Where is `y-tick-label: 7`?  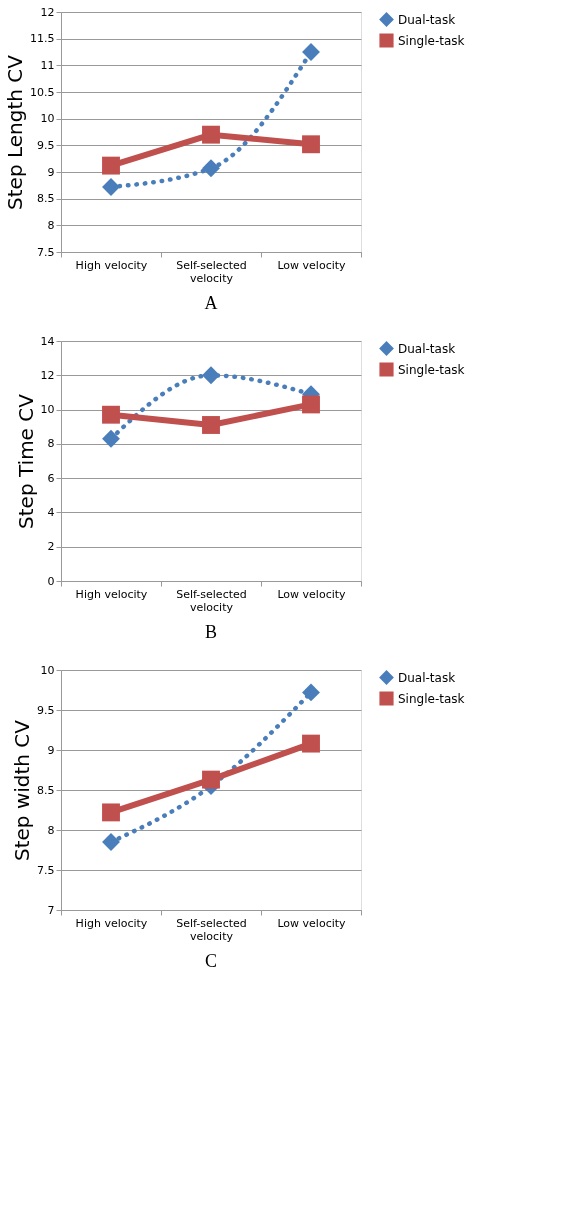
y-tick-label: 7 is located at coordinates (51, 910).